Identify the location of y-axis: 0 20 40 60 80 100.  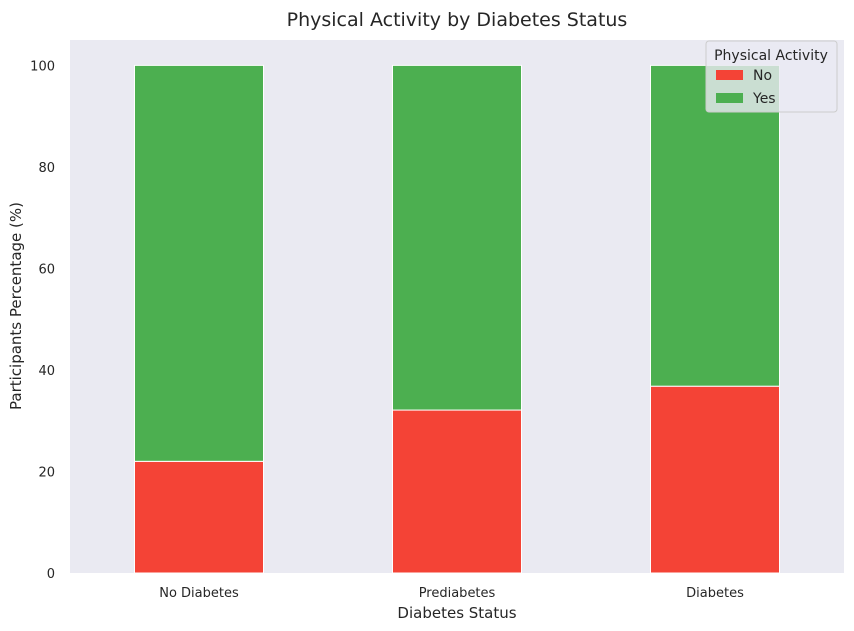
(42, 320).